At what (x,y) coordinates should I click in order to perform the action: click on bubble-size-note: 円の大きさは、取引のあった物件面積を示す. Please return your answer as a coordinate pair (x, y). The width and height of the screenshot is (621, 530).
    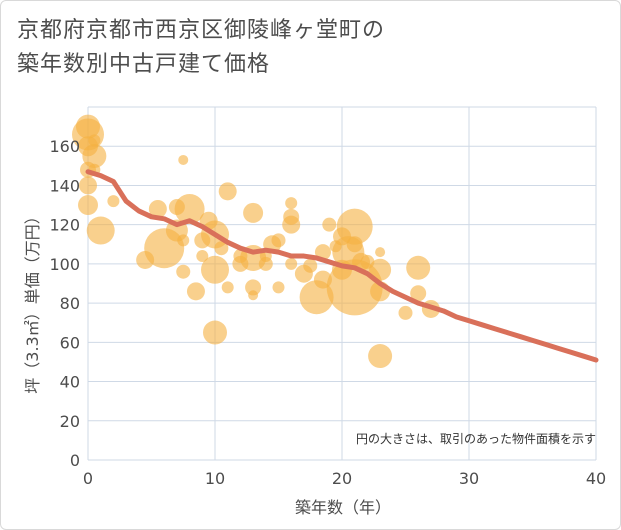
    Looking at the image, I should click on (476, 438).